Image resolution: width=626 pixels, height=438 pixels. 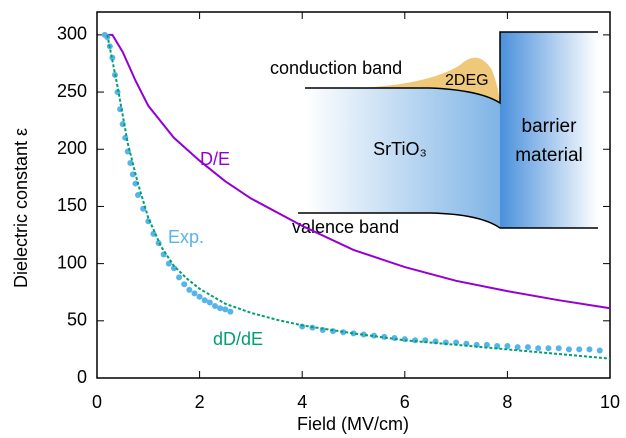 What do you see at coordinates (97, 402) in the screenshot?
I see `x-tick-label: 0` at bounding box center [97, 402].